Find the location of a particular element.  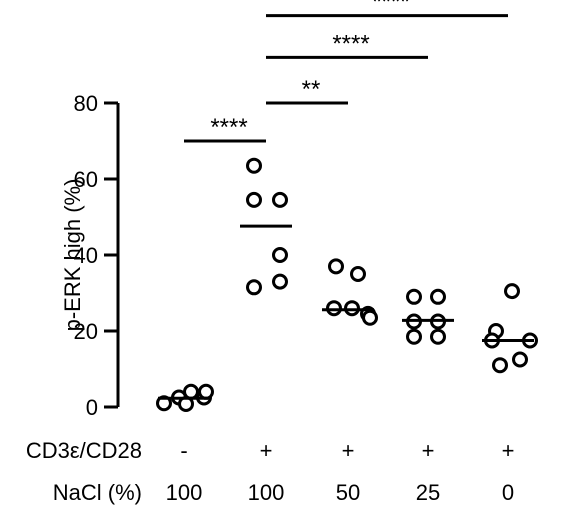

nacl-value-label: 50 is located at coordinates (348, 492).